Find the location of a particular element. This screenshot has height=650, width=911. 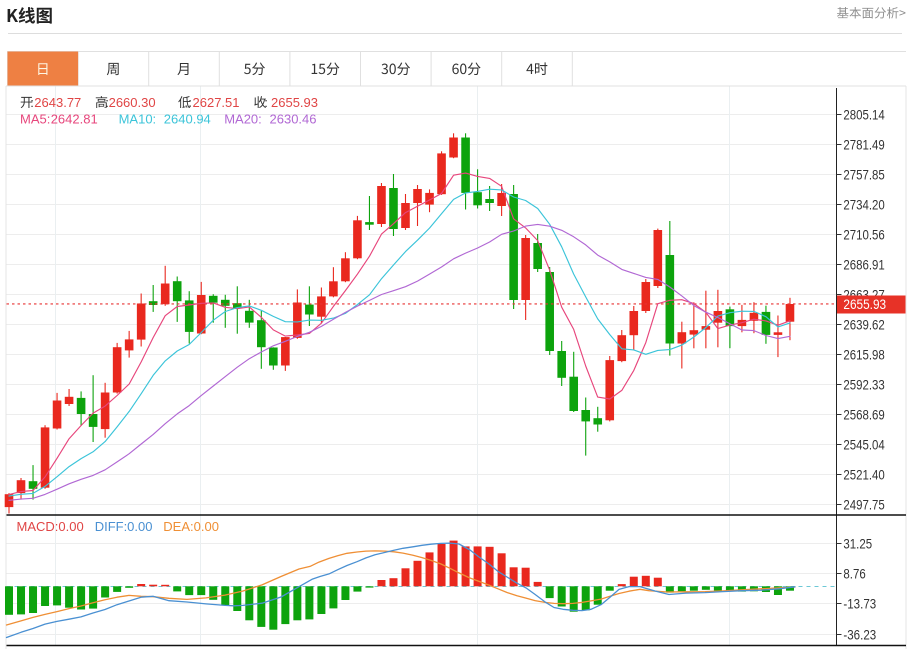

svg-text: DIFF:0.00 is located at coordinates (124, 526).